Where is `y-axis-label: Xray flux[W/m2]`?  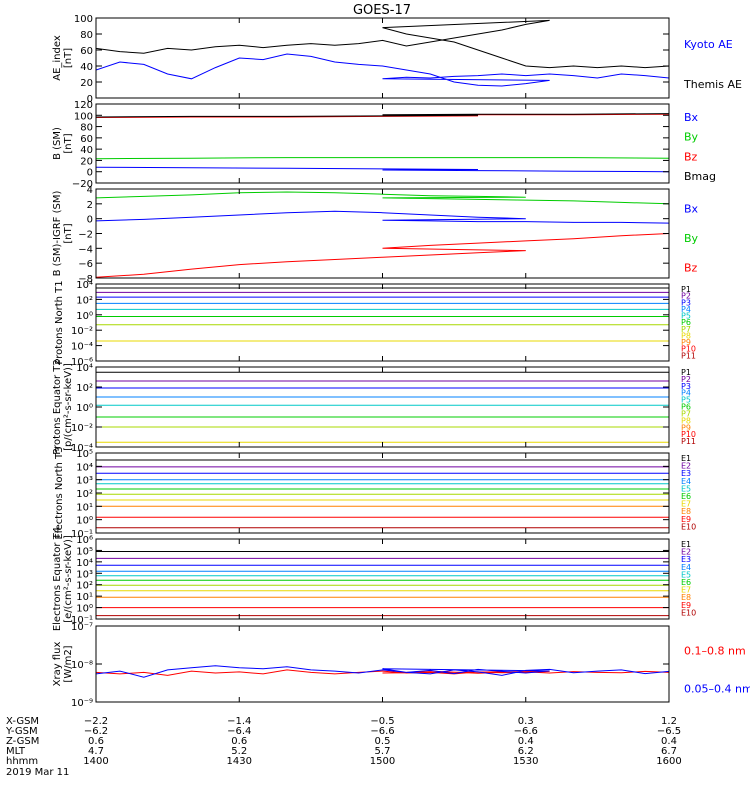
y-axis-label: Xray flux[W/m2] is located at coordinates (63, 664).